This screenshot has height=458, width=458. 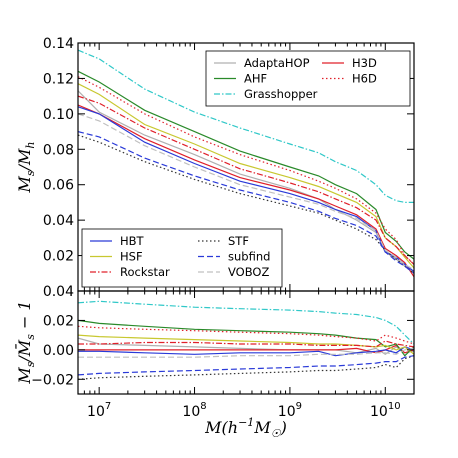 What do you see at coordinates (52, 380) in the screenshot?
I see `bottom-y-tick-label: −0.02` at bounding box center [52, 380].